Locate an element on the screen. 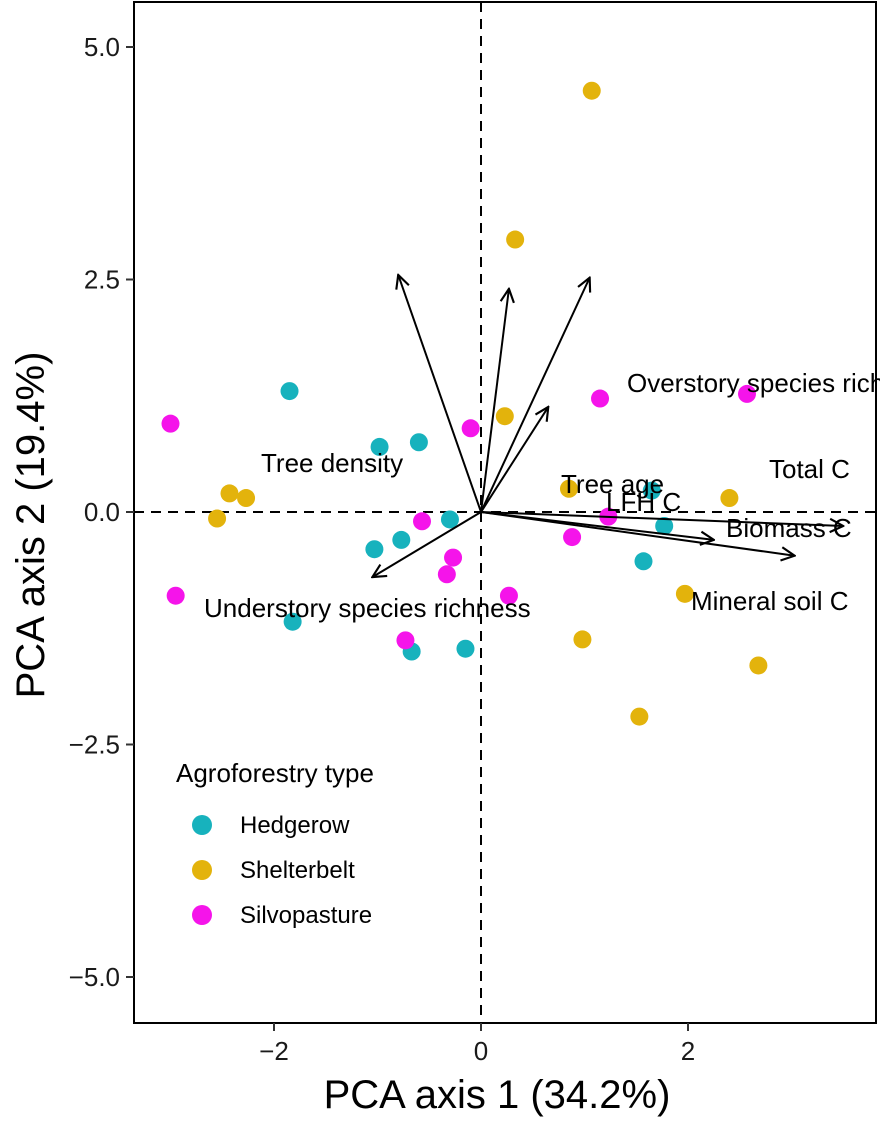  x-tick-label: 2 is located at coordinates (688, 1051).